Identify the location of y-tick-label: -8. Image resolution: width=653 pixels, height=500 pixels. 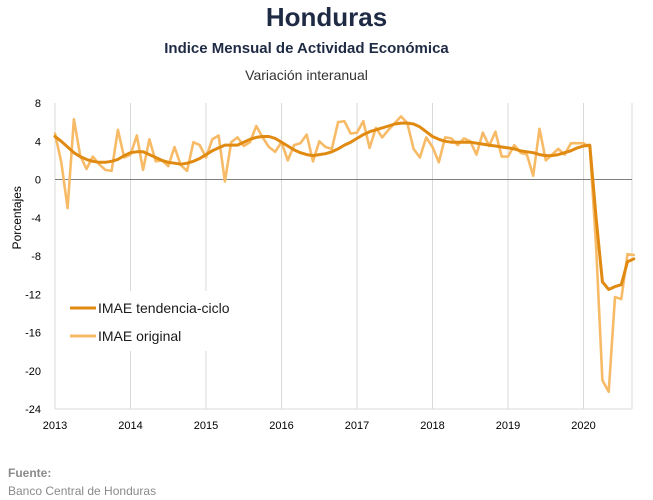
(36, 257).